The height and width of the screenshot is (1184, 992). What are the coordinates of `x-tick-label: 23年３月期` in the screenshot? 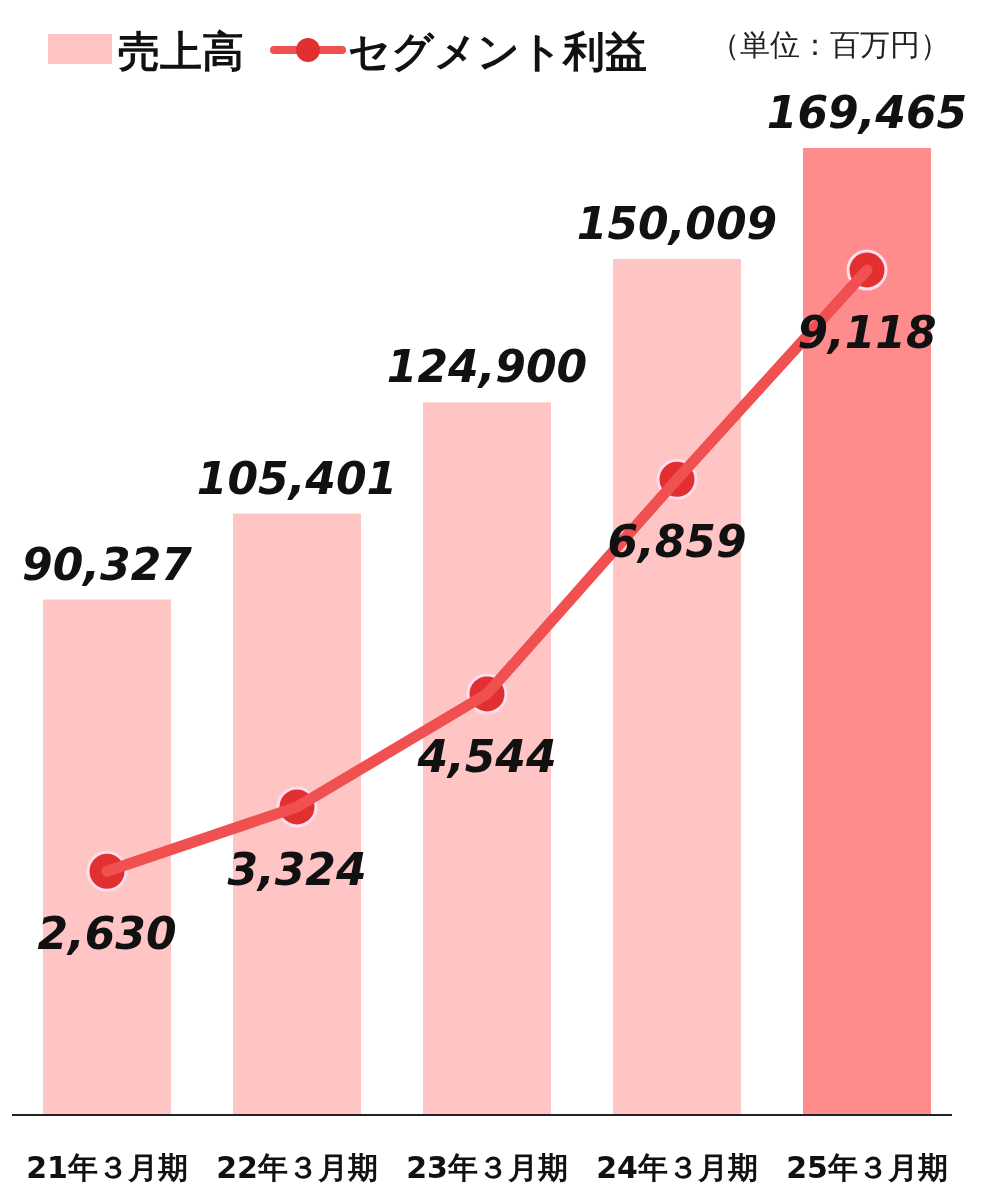 It's located at (487, 1167).